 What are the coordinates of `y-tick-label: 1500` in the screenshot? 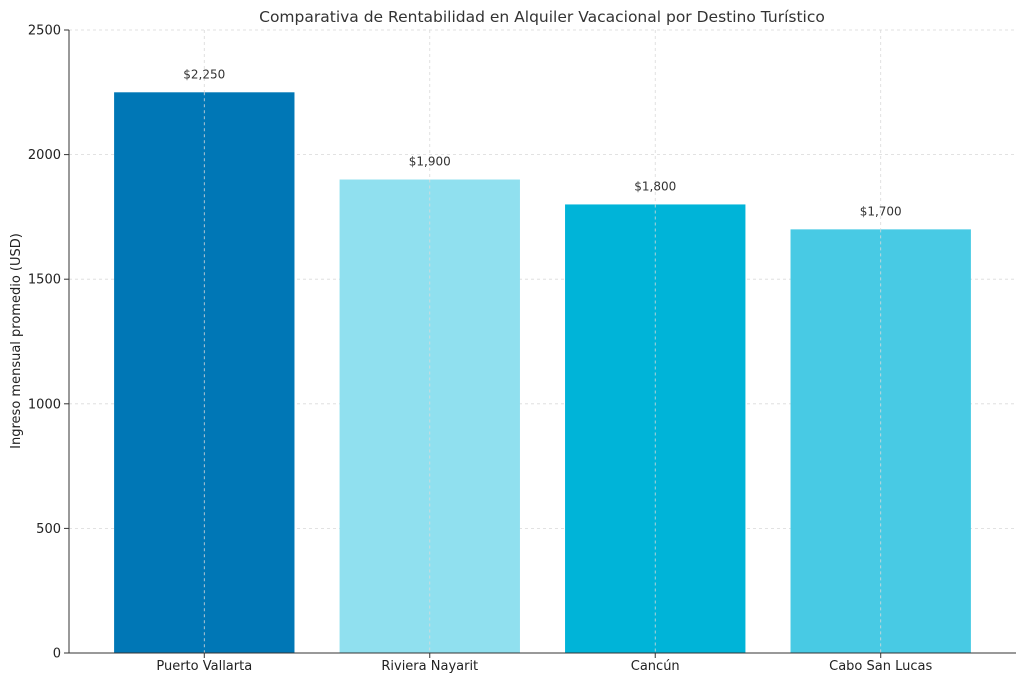 It's located at (44, 280).